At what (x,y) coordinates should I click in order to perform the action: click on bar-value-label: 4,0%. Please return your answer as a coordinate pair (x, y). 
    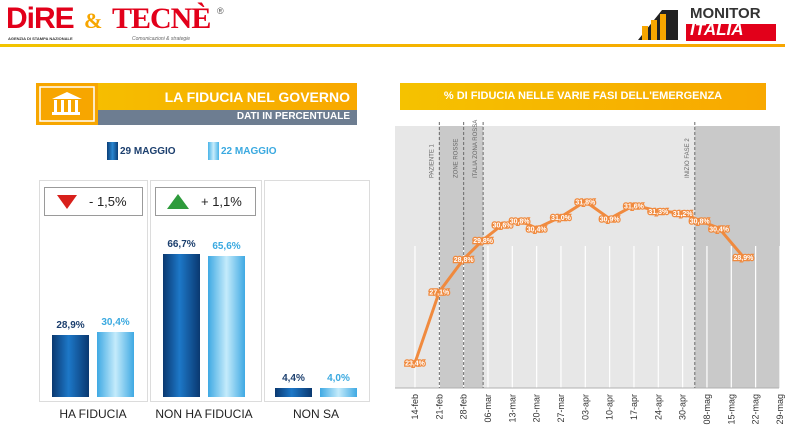
    Looking at the image, I should click on (338, 379).